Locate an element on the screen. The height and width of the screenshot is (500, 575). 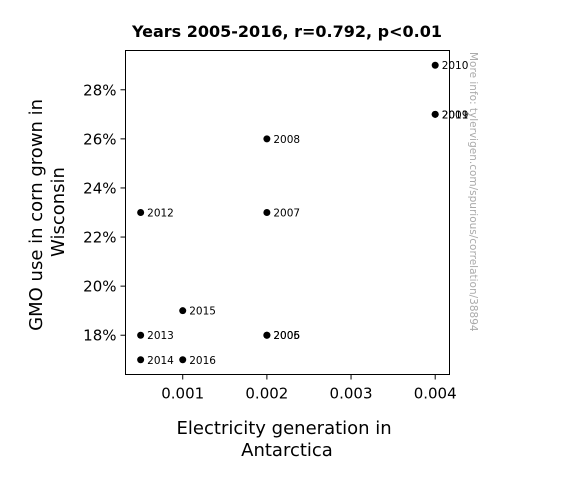
data-point-label-2014: 2014 is located at coordinates (160, 361).